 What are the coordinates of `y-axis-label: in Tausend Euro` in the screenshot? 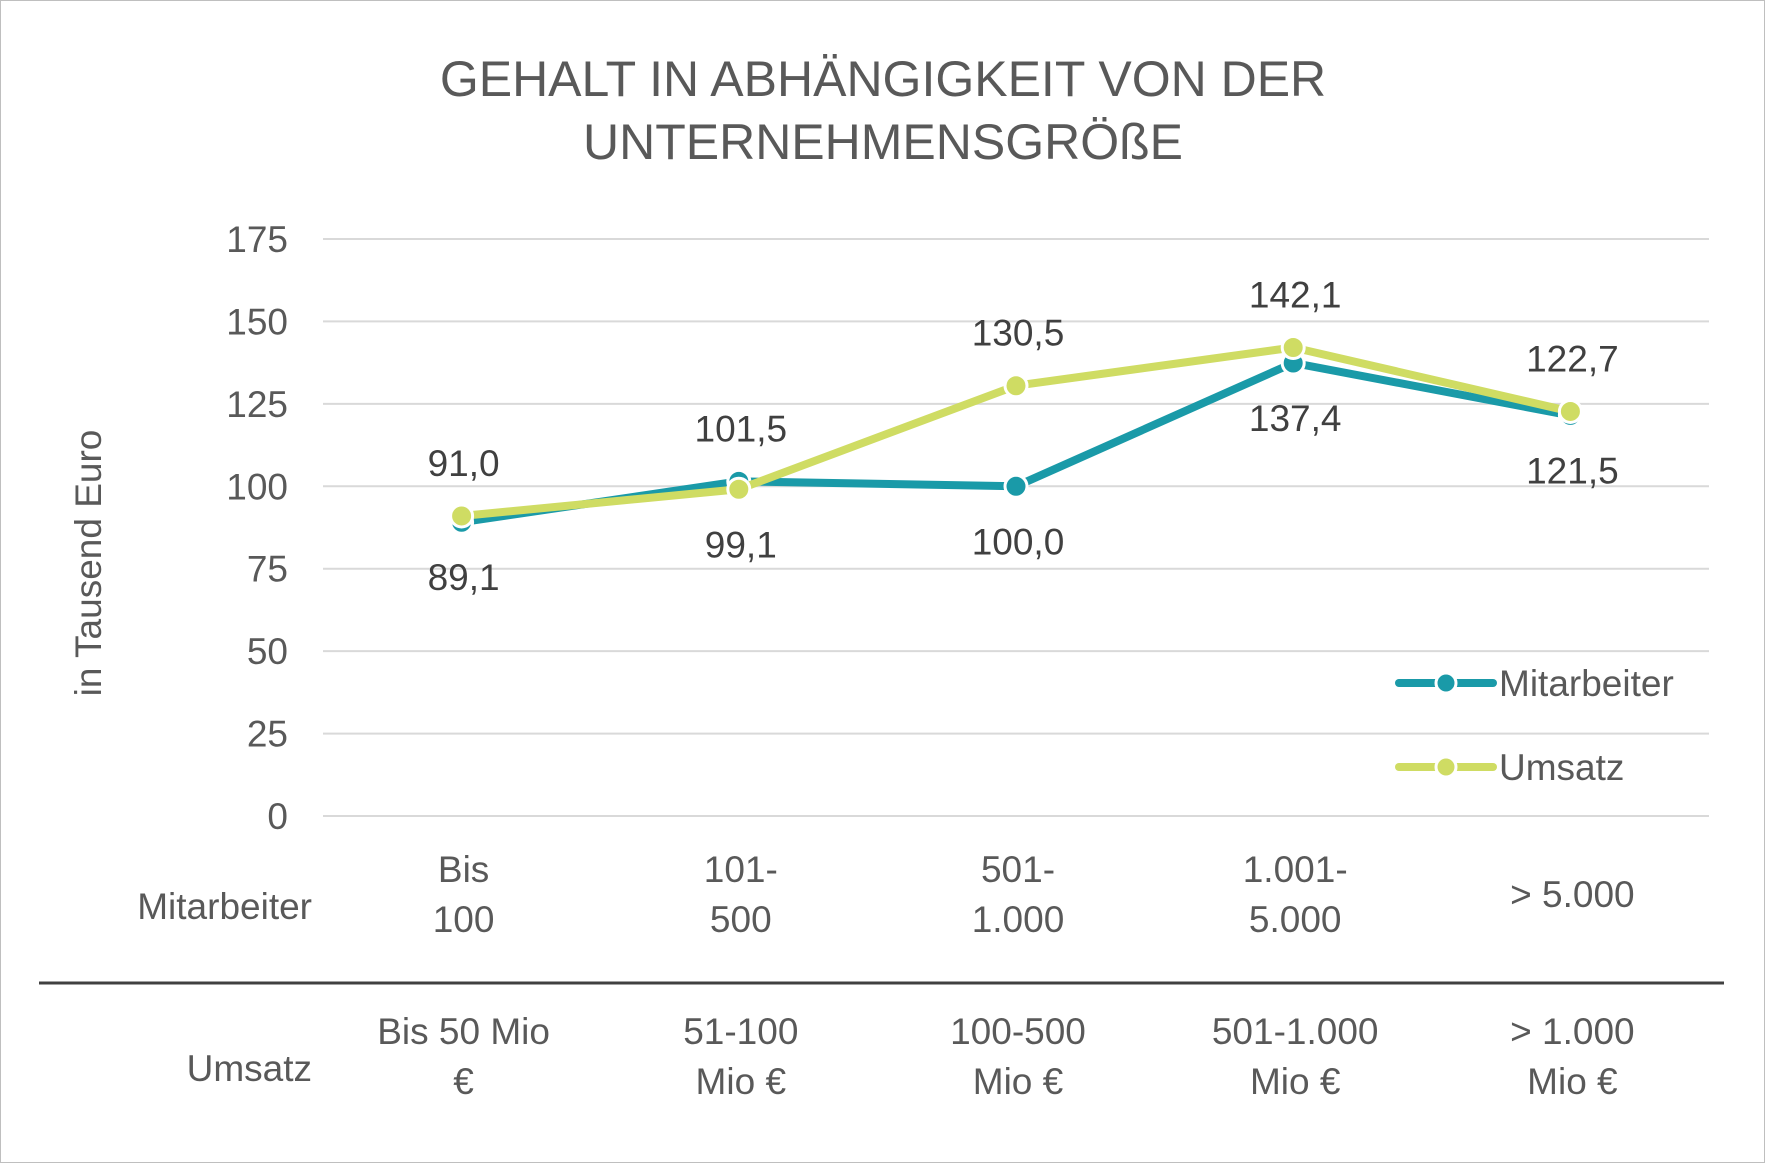 It's located at (88, 563).